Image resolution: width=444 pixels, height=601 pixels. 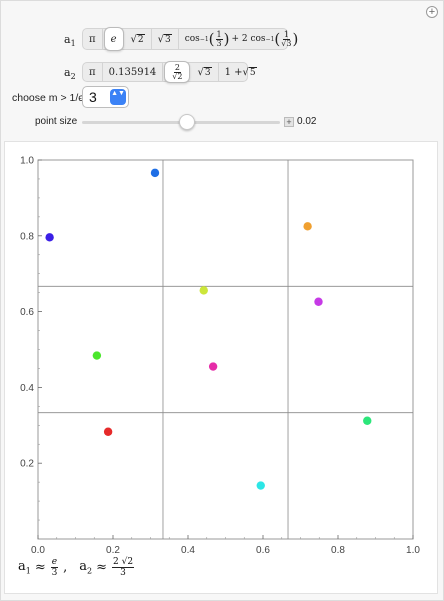 I want to click on a1-option-e-text: e, so click(x=113, y=39).